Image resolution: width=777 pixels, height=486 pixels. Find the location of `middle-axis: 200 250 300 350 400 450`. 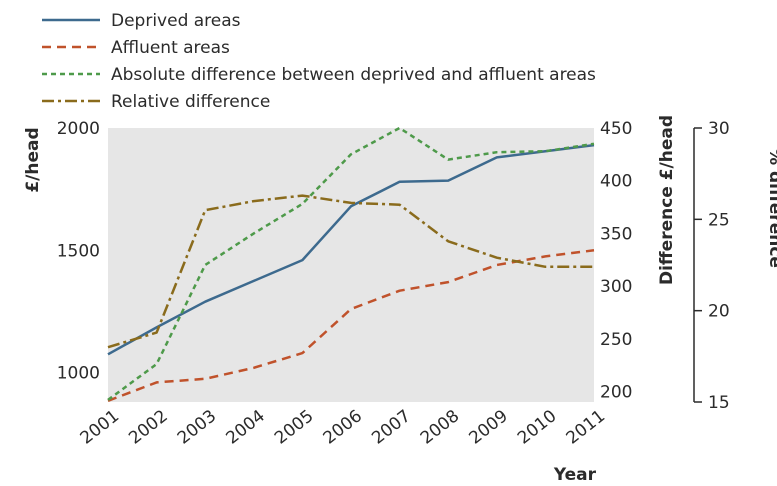

middle-axis: 200 250 300 350 400 450 is located at coordinates (616, 260).